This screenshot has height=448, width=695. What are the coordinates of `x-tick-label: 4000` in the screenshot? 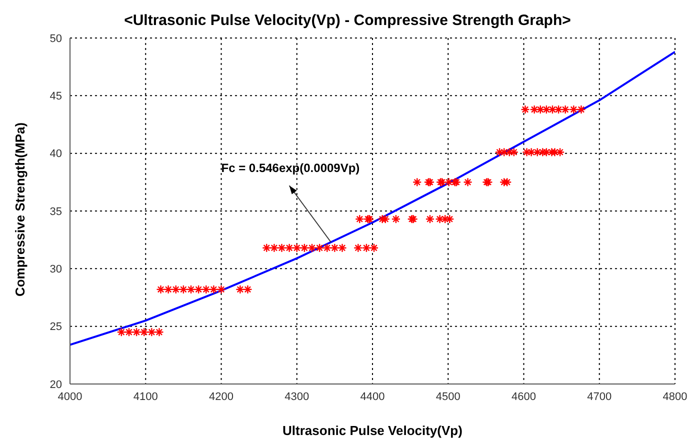 It's located at (70, 396).